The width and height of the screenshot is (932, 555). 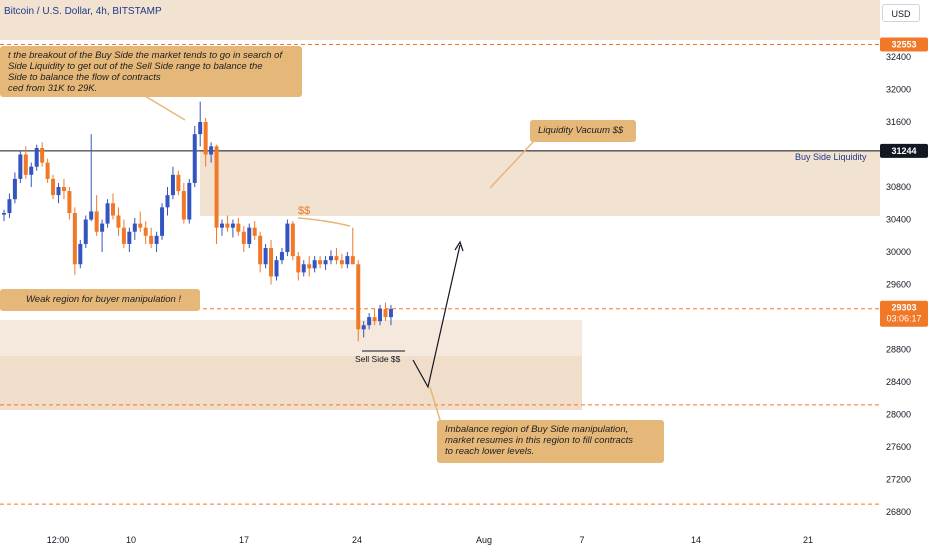 What do you see at coordinates (324, 222) in the screenshot?
I see `ss-curve` at bounding box center [324, 222].